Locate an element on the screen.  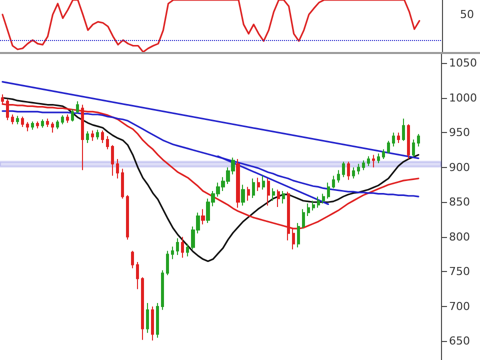
text: 50 is located at coordinates (467, 14).